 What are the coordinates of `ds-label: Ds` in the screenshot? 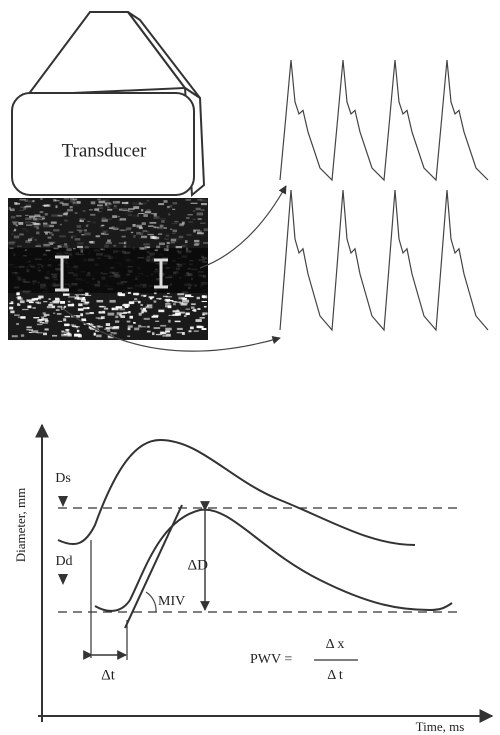 It's located at (63, 478).